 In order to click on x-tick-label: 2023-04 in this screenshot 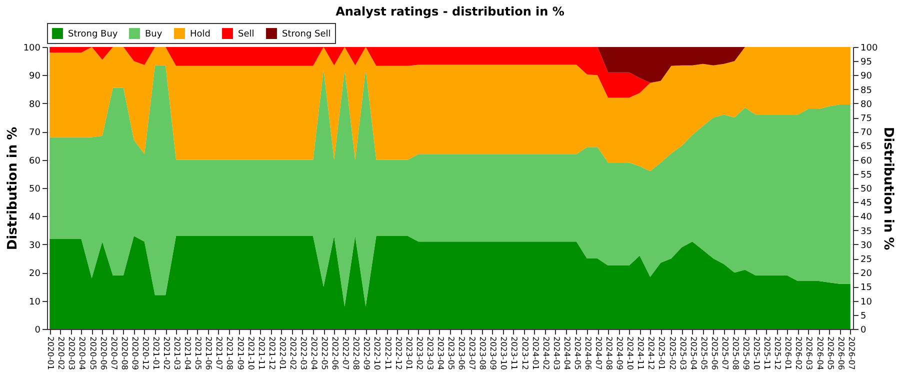, I will do `click(440, 353)`.